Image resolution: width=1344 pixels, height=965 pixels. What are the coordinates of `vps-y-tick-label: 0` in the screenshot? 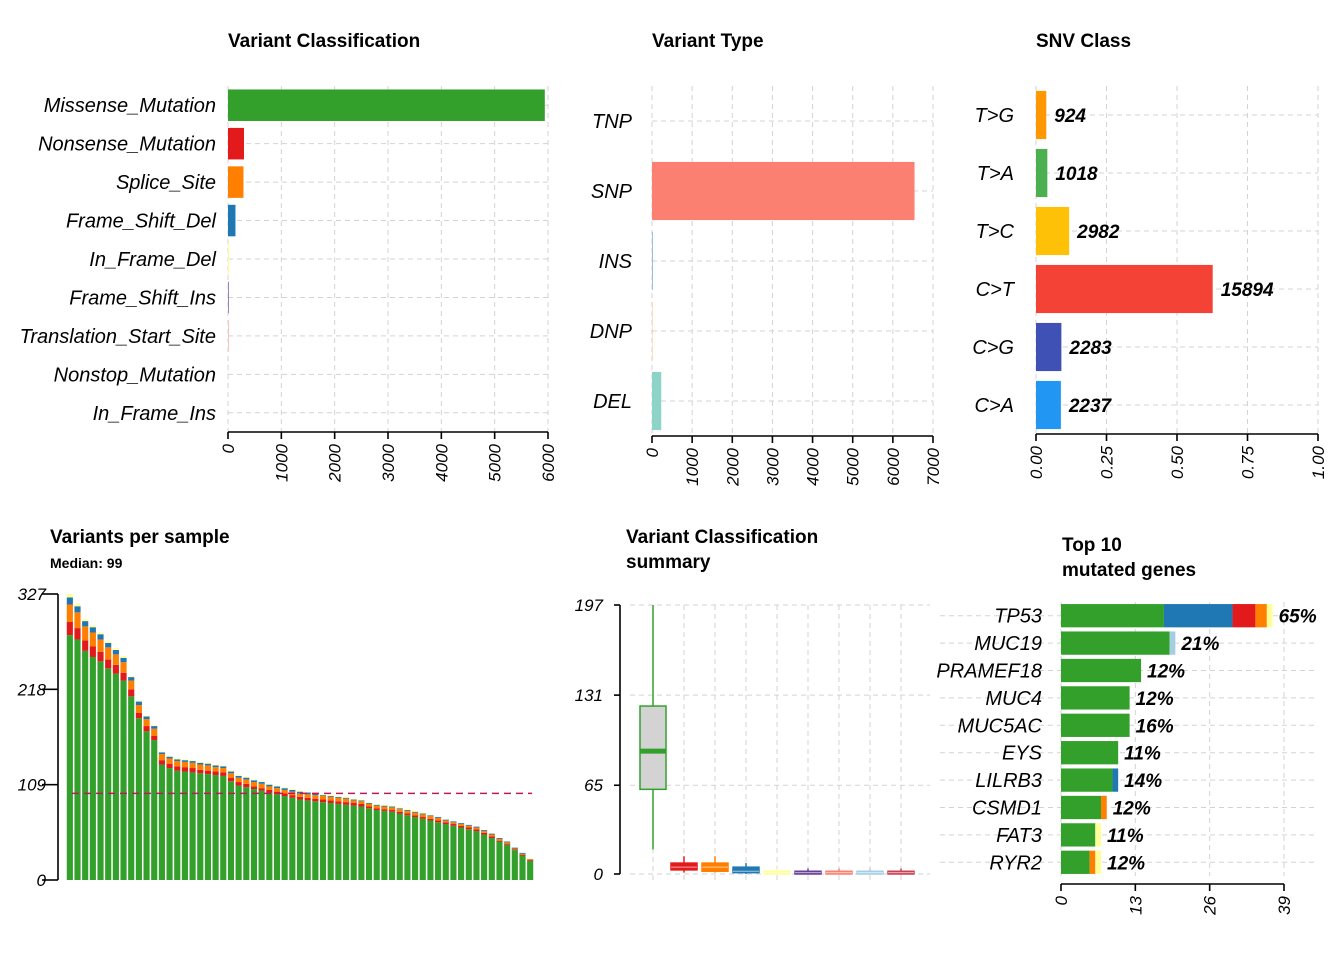 It's located at (42, 880).